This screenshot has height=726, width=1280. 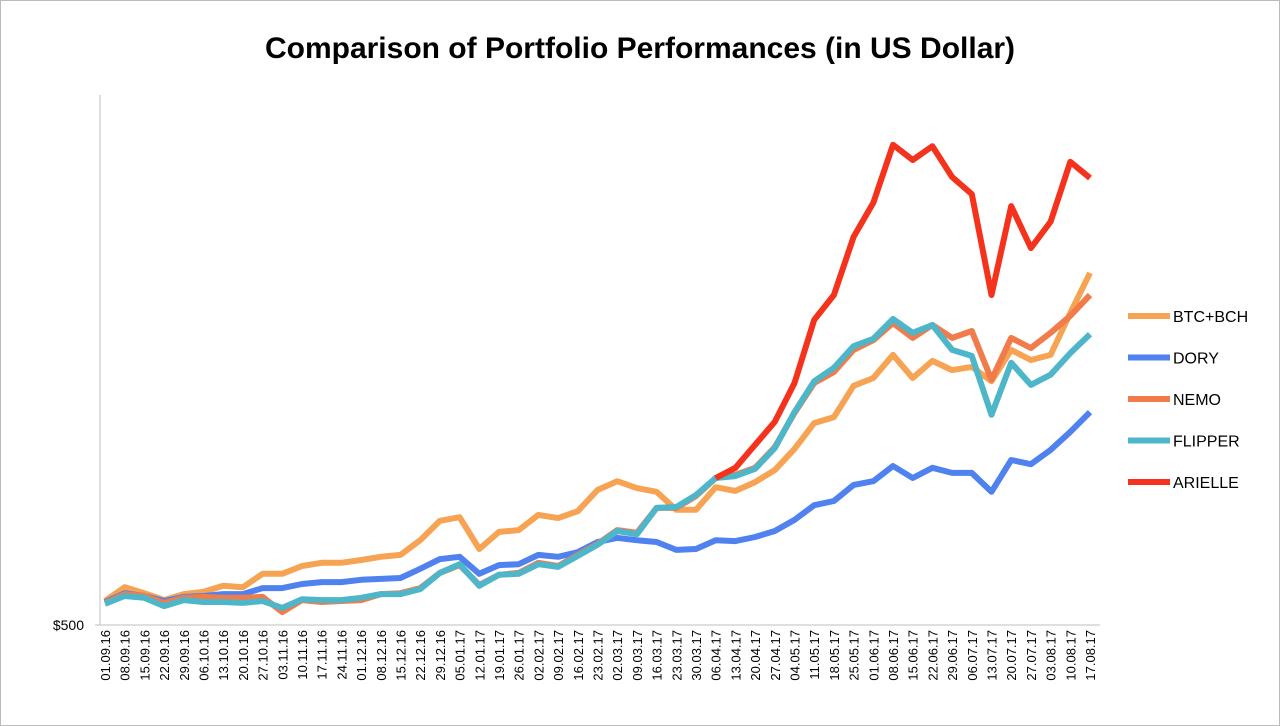 I want to click on x-tick-label: 13.07.17, so click(x=992, y=655).